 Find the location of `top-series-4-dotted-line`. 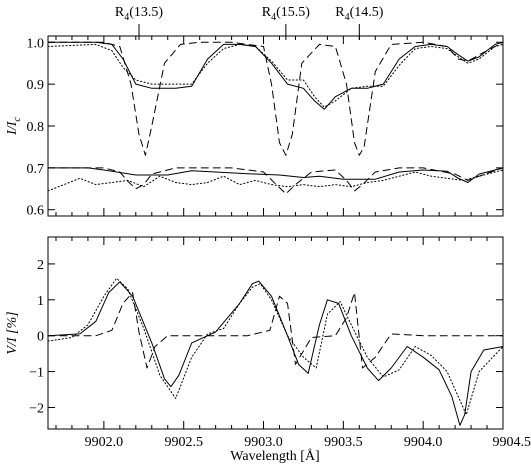

top-series-4-dotted-line is located at coordinates (275, 180).